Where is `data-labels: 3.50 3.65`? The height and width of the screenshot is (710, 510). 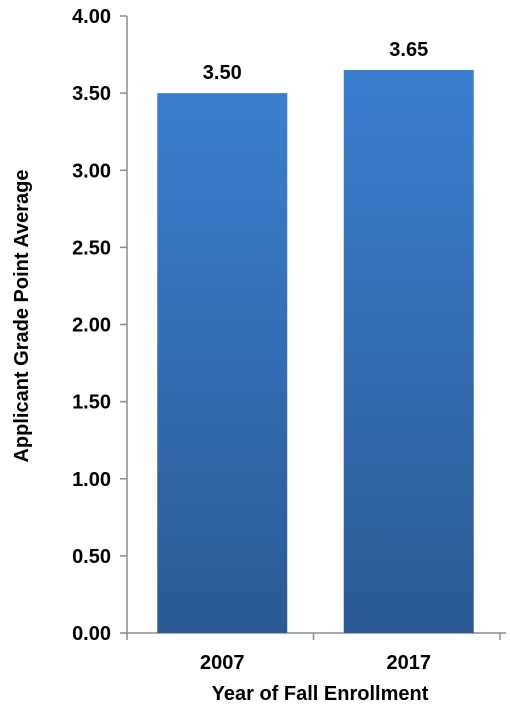
data-labels: 3.50 3.65 is located at coordinates (315, 61).